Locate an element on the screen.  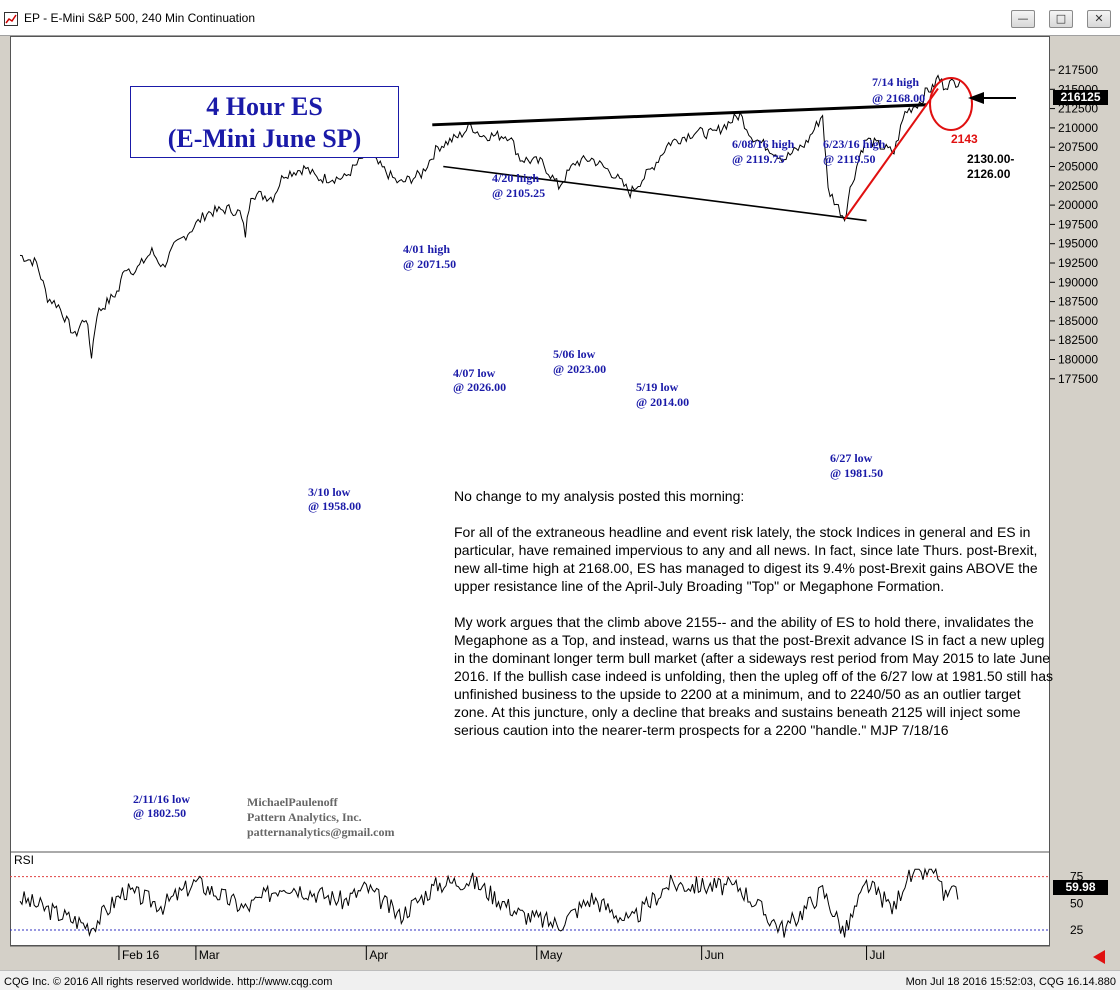
annotation-0401-line1: 4/01 high is located at coordinates (426, 249).